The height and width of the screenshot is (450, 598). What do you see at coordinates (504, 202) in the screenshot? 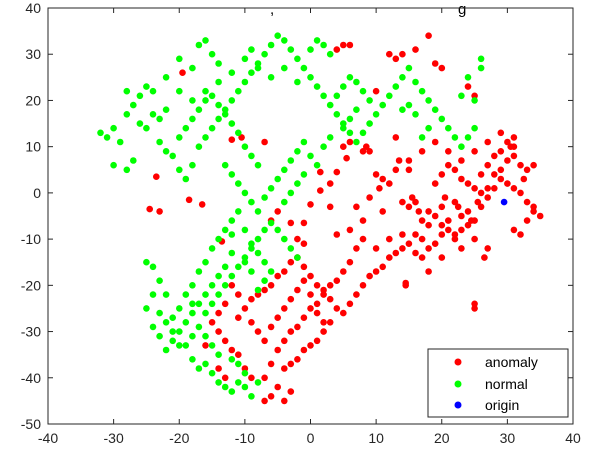
I see `series-origin` at bounding box center [504, 202].